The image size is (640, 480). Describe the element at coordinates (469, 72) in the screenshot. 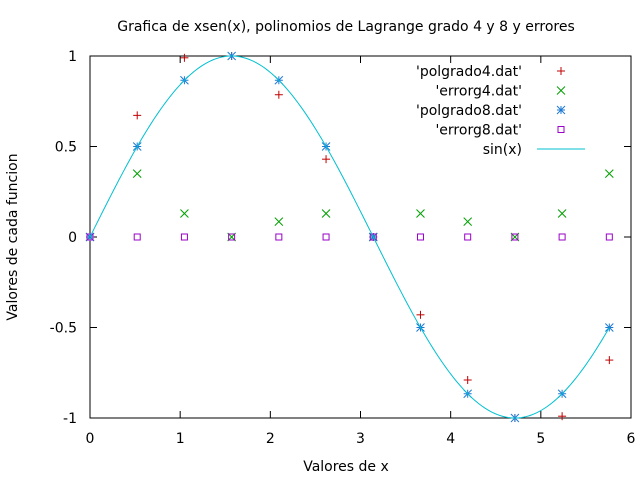

I see `legend-label: 'polgrado4.dat'` at that location.